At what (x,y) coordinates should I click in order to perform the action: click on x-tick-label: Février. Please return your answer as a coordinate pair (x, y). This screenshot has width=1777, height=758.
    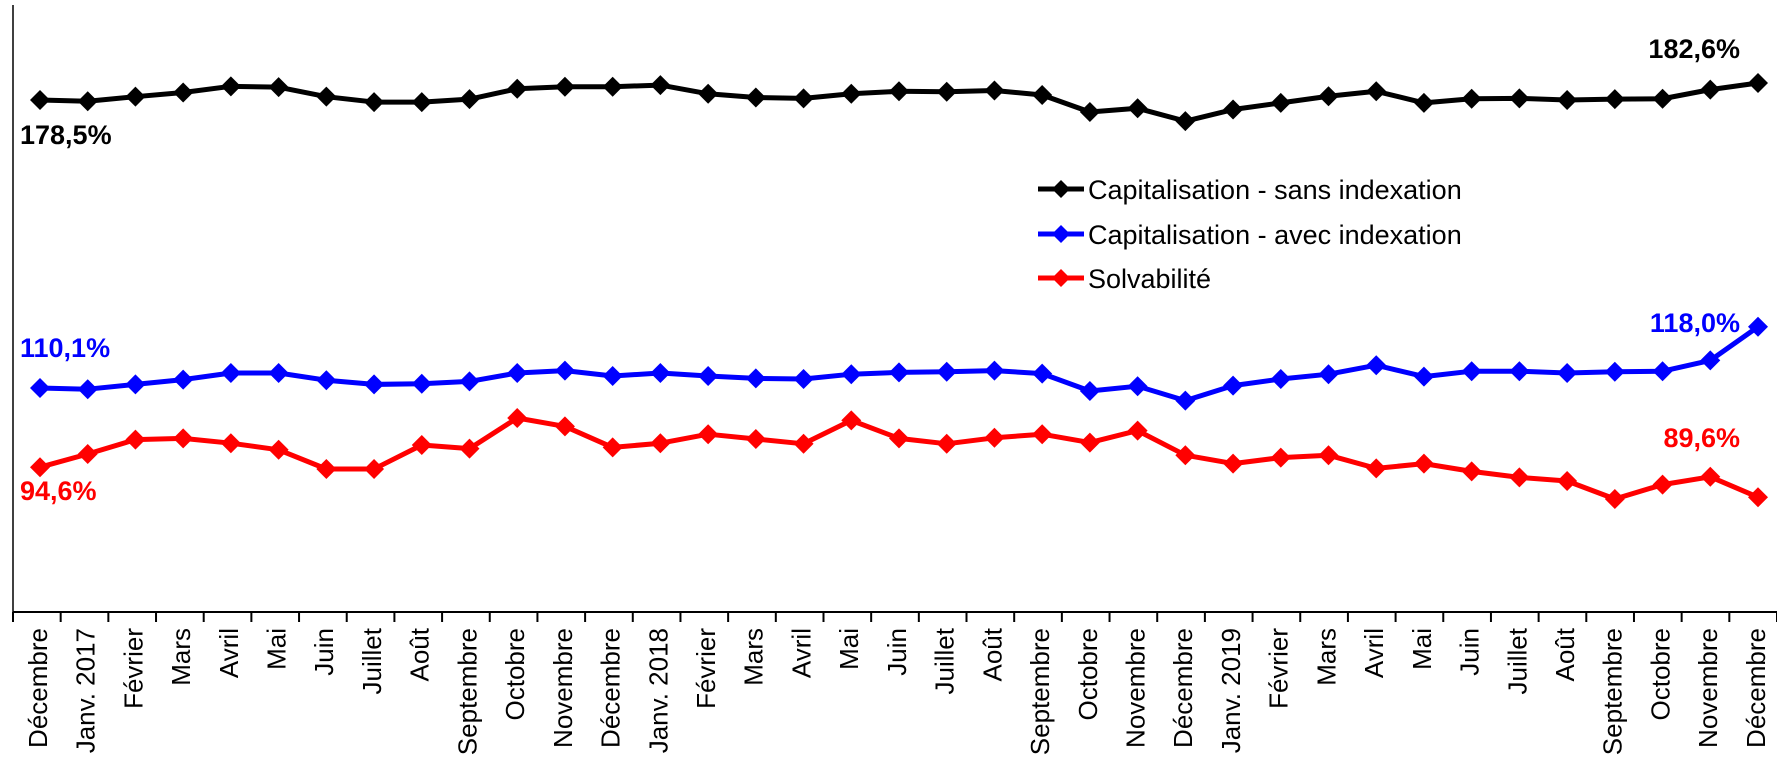
    Looking at the image, I should click on (133, 668).